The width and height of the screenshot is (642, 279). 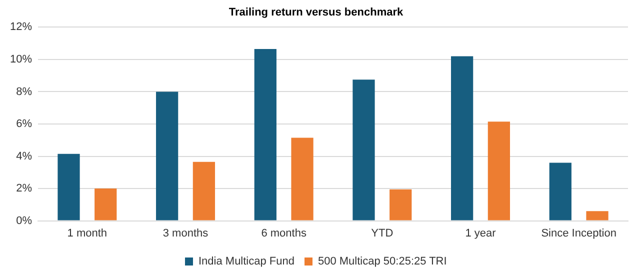 I want to click on y-tick-label: 0%, so click(x=24, y=220).